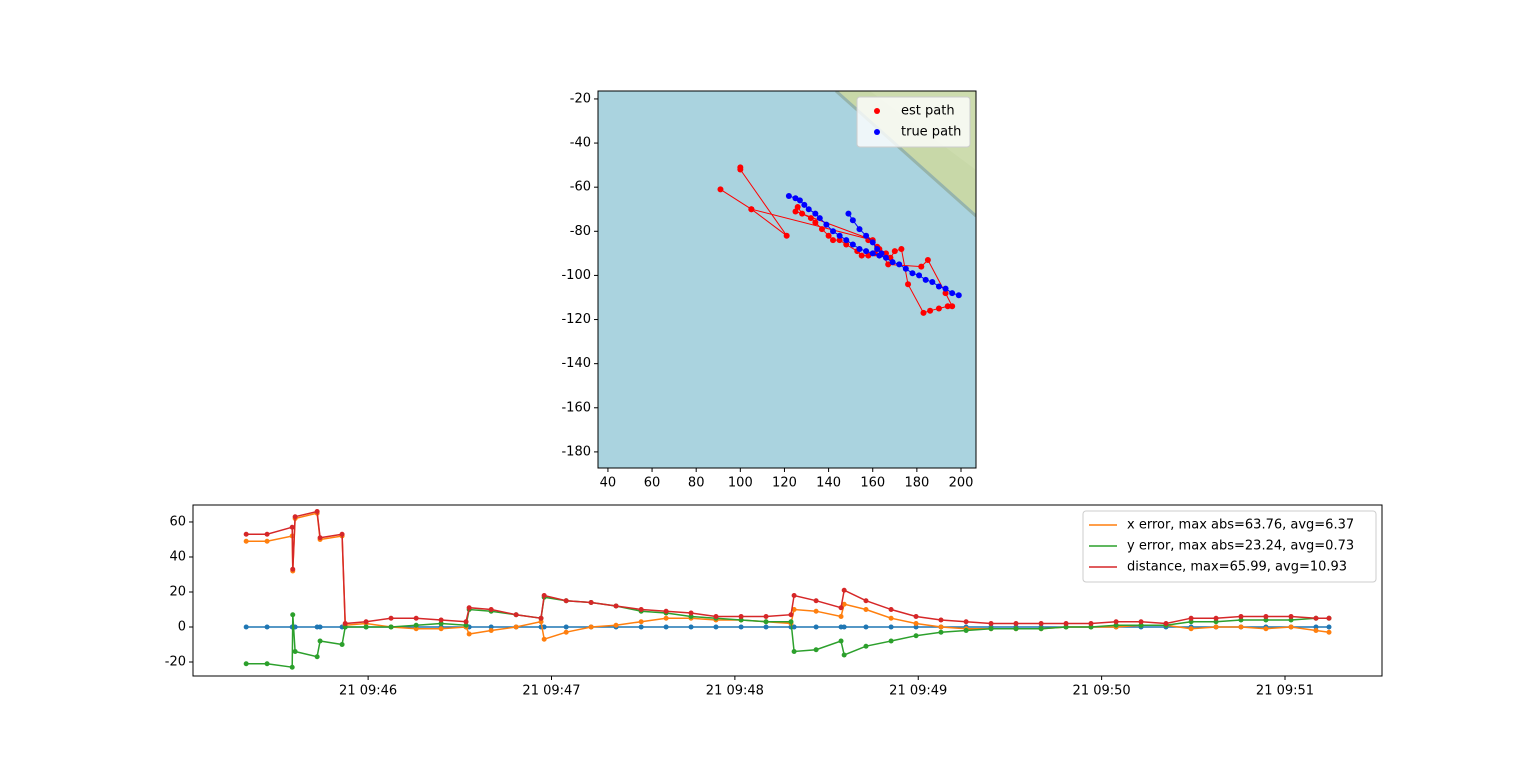  I want to click on x-tick-label: 120, so click(784, 483).